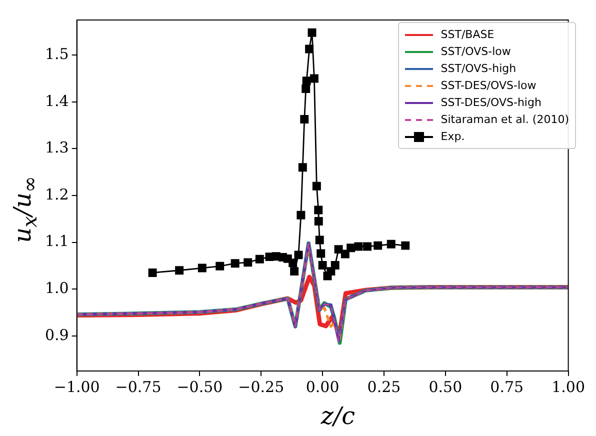 Image resolution: width=596 pixels, height=436 pixels. What do you see at coordinates (56, 101) in the screenshot?
I see `y-tick-label: 1.4` at bounding box center [56, 101].